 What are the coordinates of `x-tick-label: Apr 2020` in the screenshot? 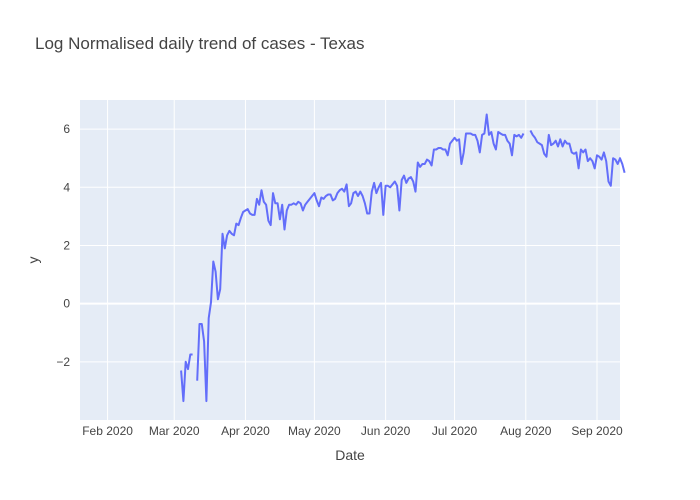 It's located at (245, 431).